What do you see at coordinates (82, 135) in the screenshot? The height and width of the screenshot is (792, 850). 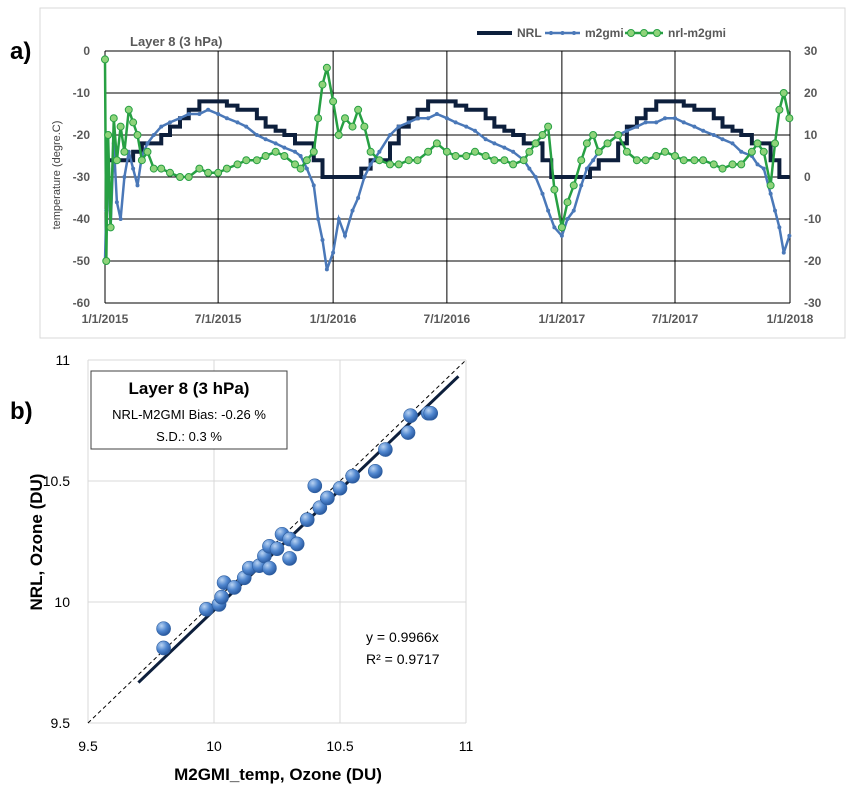 I see `chart-a-ytick-left: -20` at bounding box center [82, 135].